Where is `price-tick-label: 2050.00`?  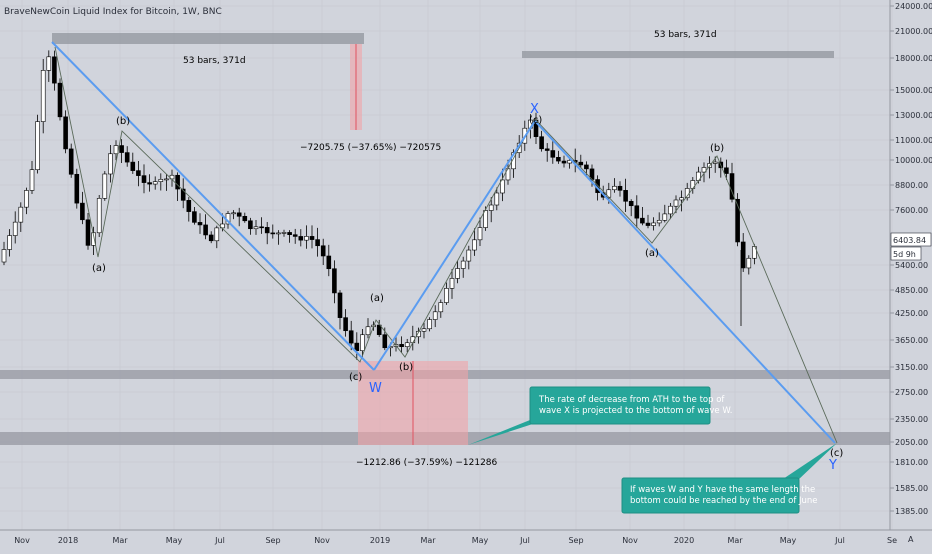
price-tick-label: 2050.00 is located at coordinates (911, 442).